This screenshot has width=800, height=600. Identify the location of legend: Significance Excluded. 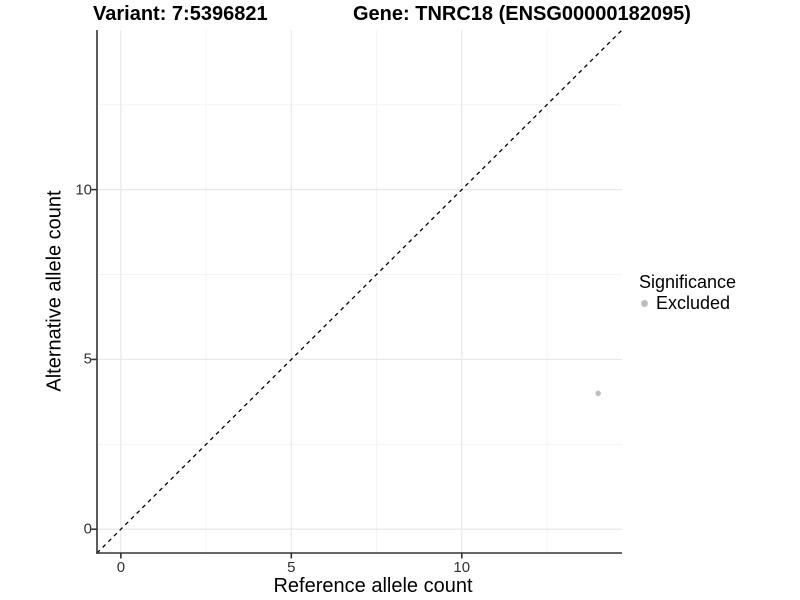
(687, 293).